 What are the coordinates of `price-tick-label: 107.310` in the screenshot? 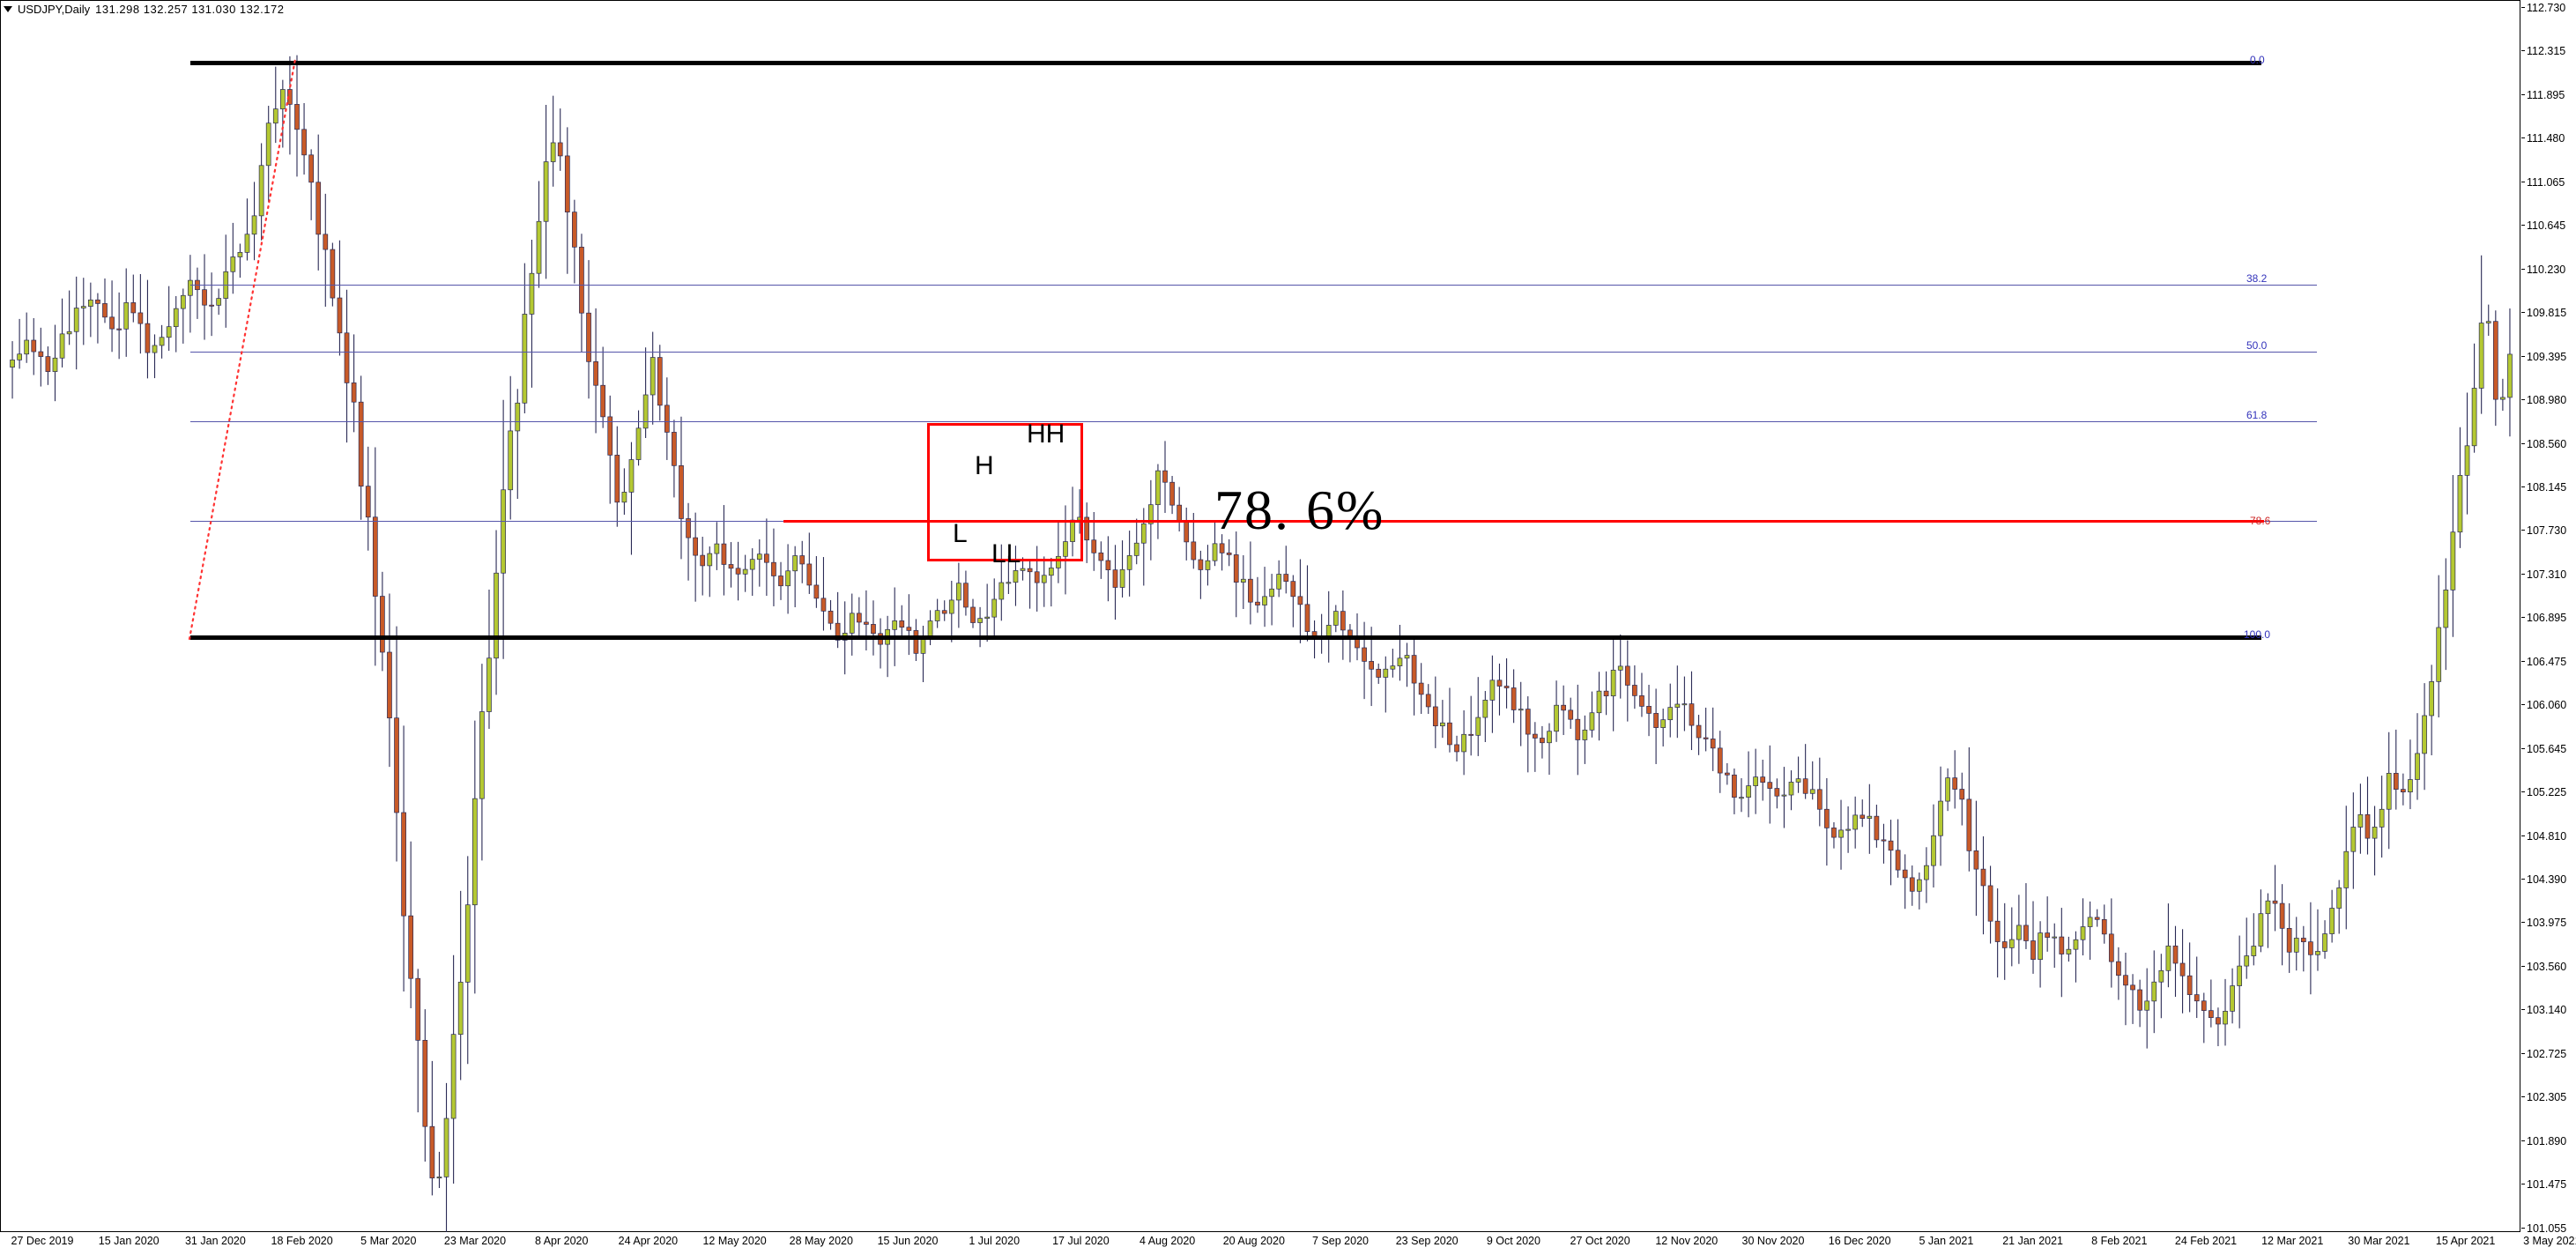 It's located at (2547, 574).